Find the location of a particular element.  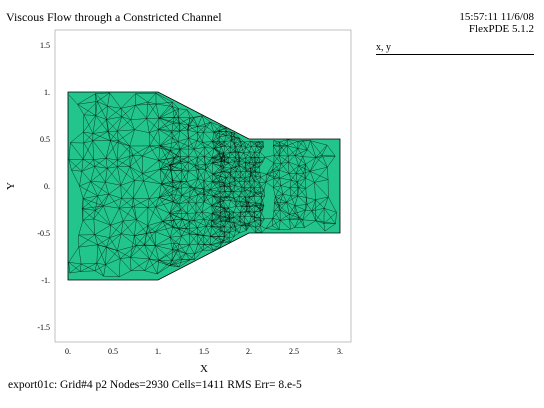

x-axis-label: X is located at coordinates (204, 369).